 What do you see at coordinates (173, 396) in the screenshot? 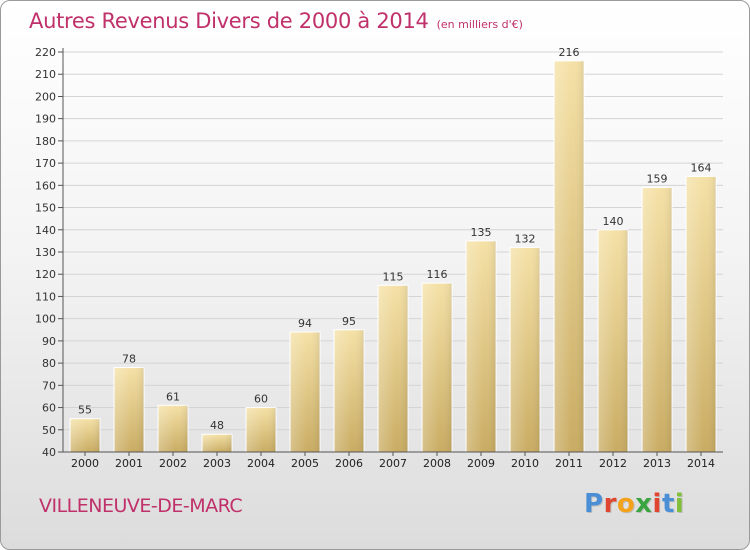
I see `value-label-2002: 61` at bounding box center [173, 396].